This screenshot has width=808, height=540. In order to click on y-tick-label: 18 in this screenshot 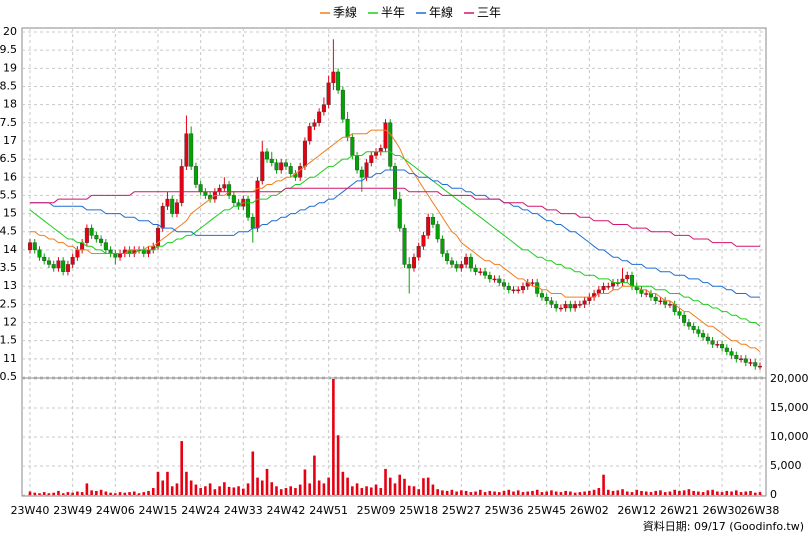, I will do `click(10, 104)`.